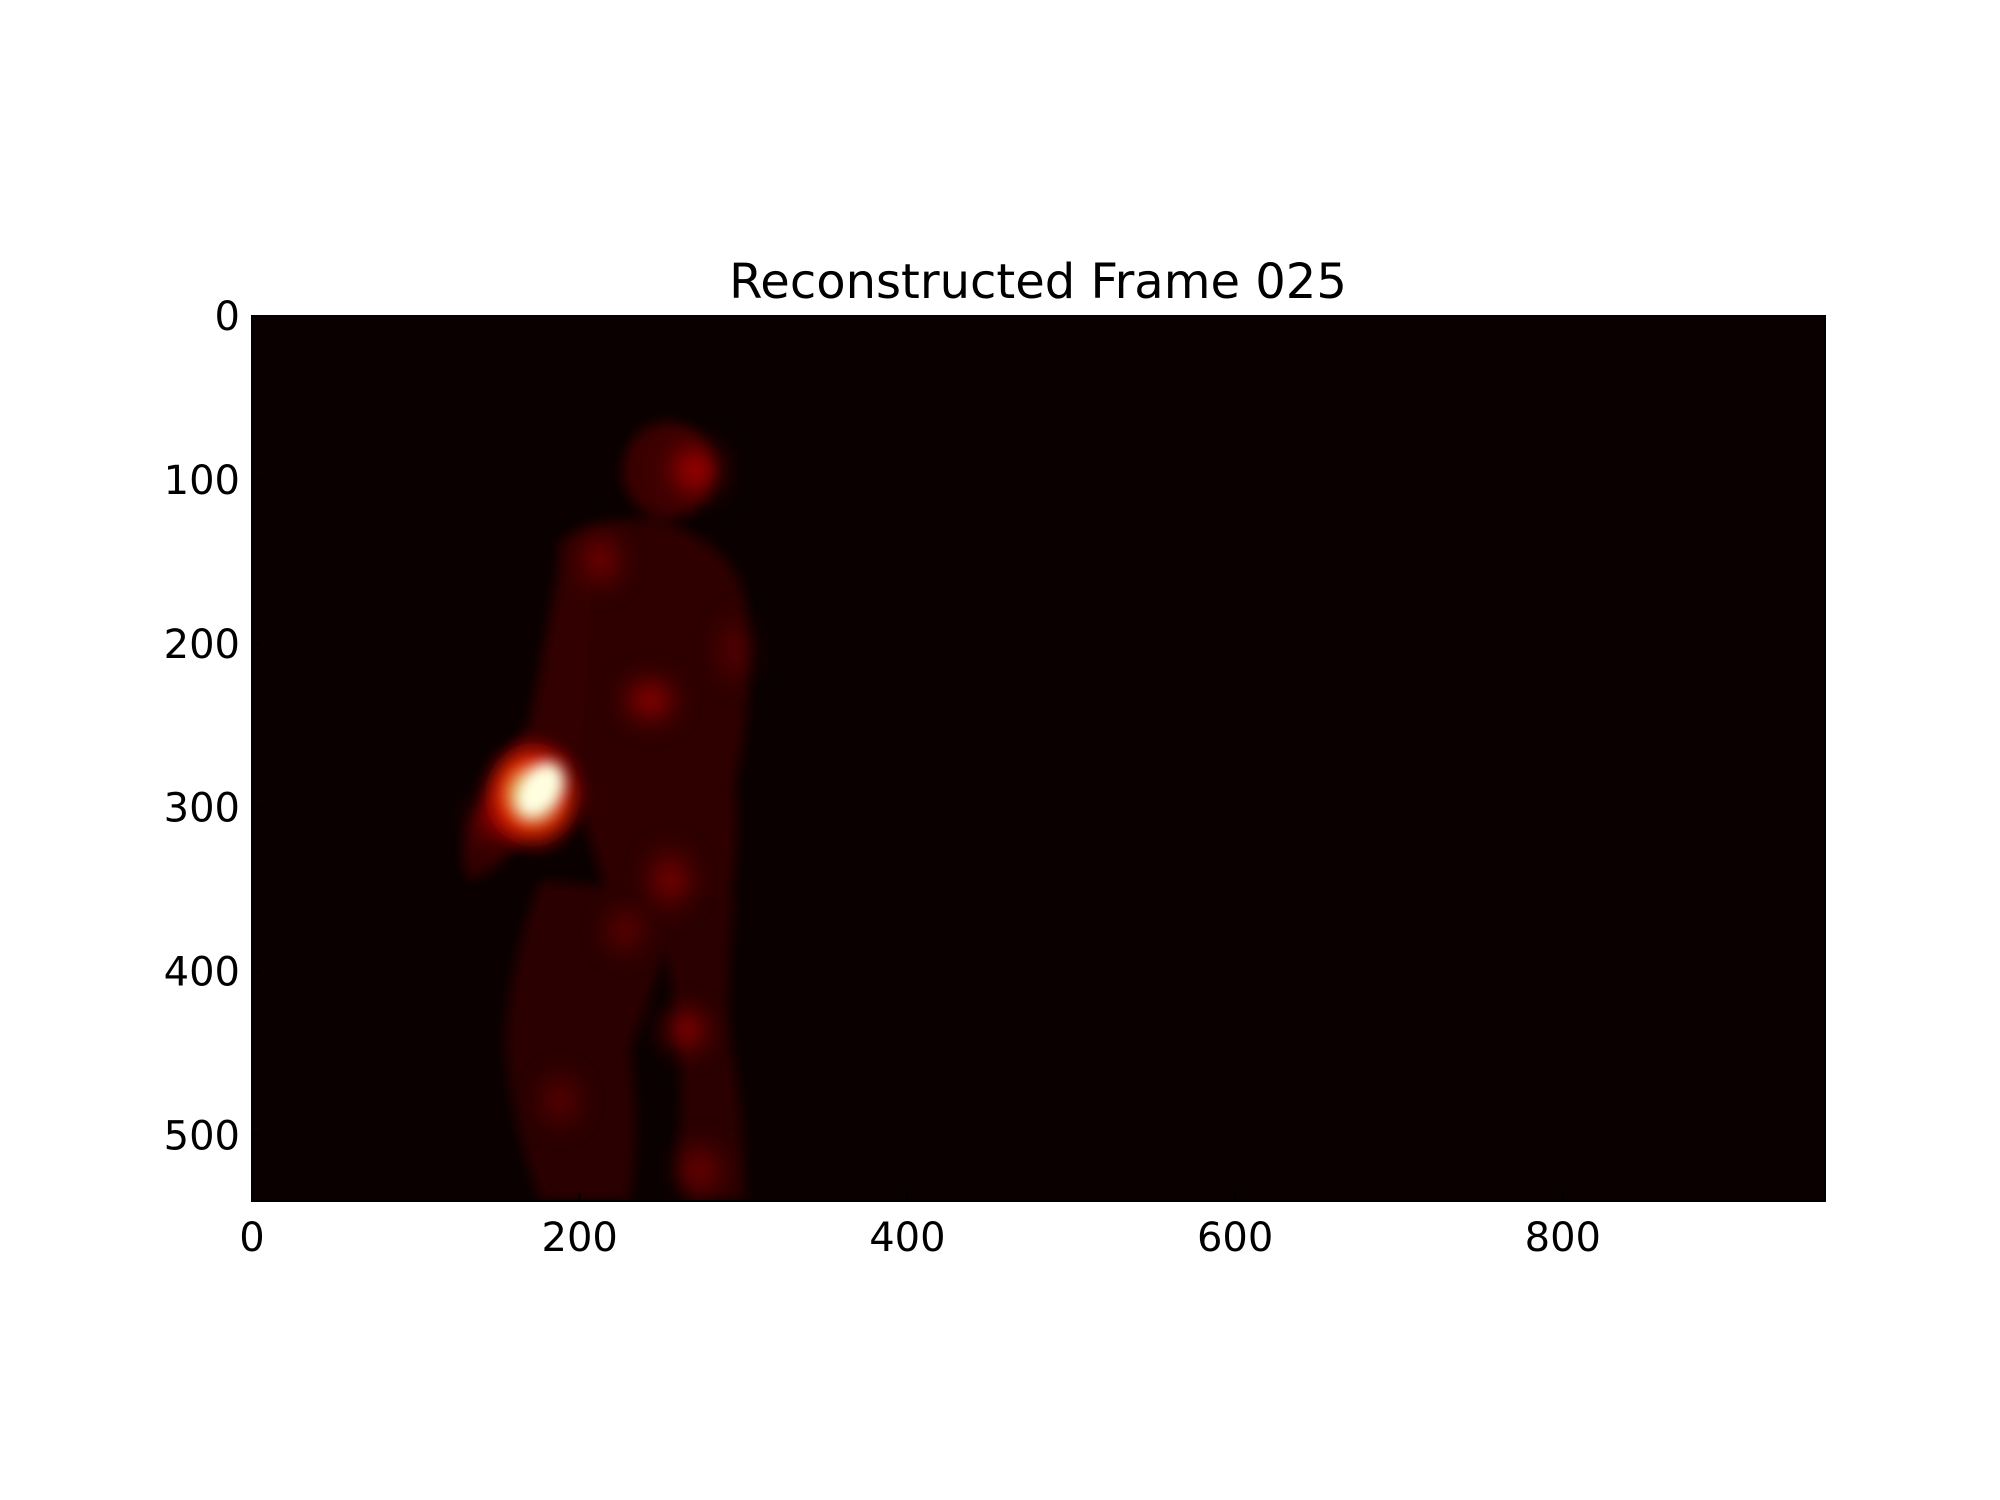  I want to click on y-tick-label: 0, so click(227, 317).